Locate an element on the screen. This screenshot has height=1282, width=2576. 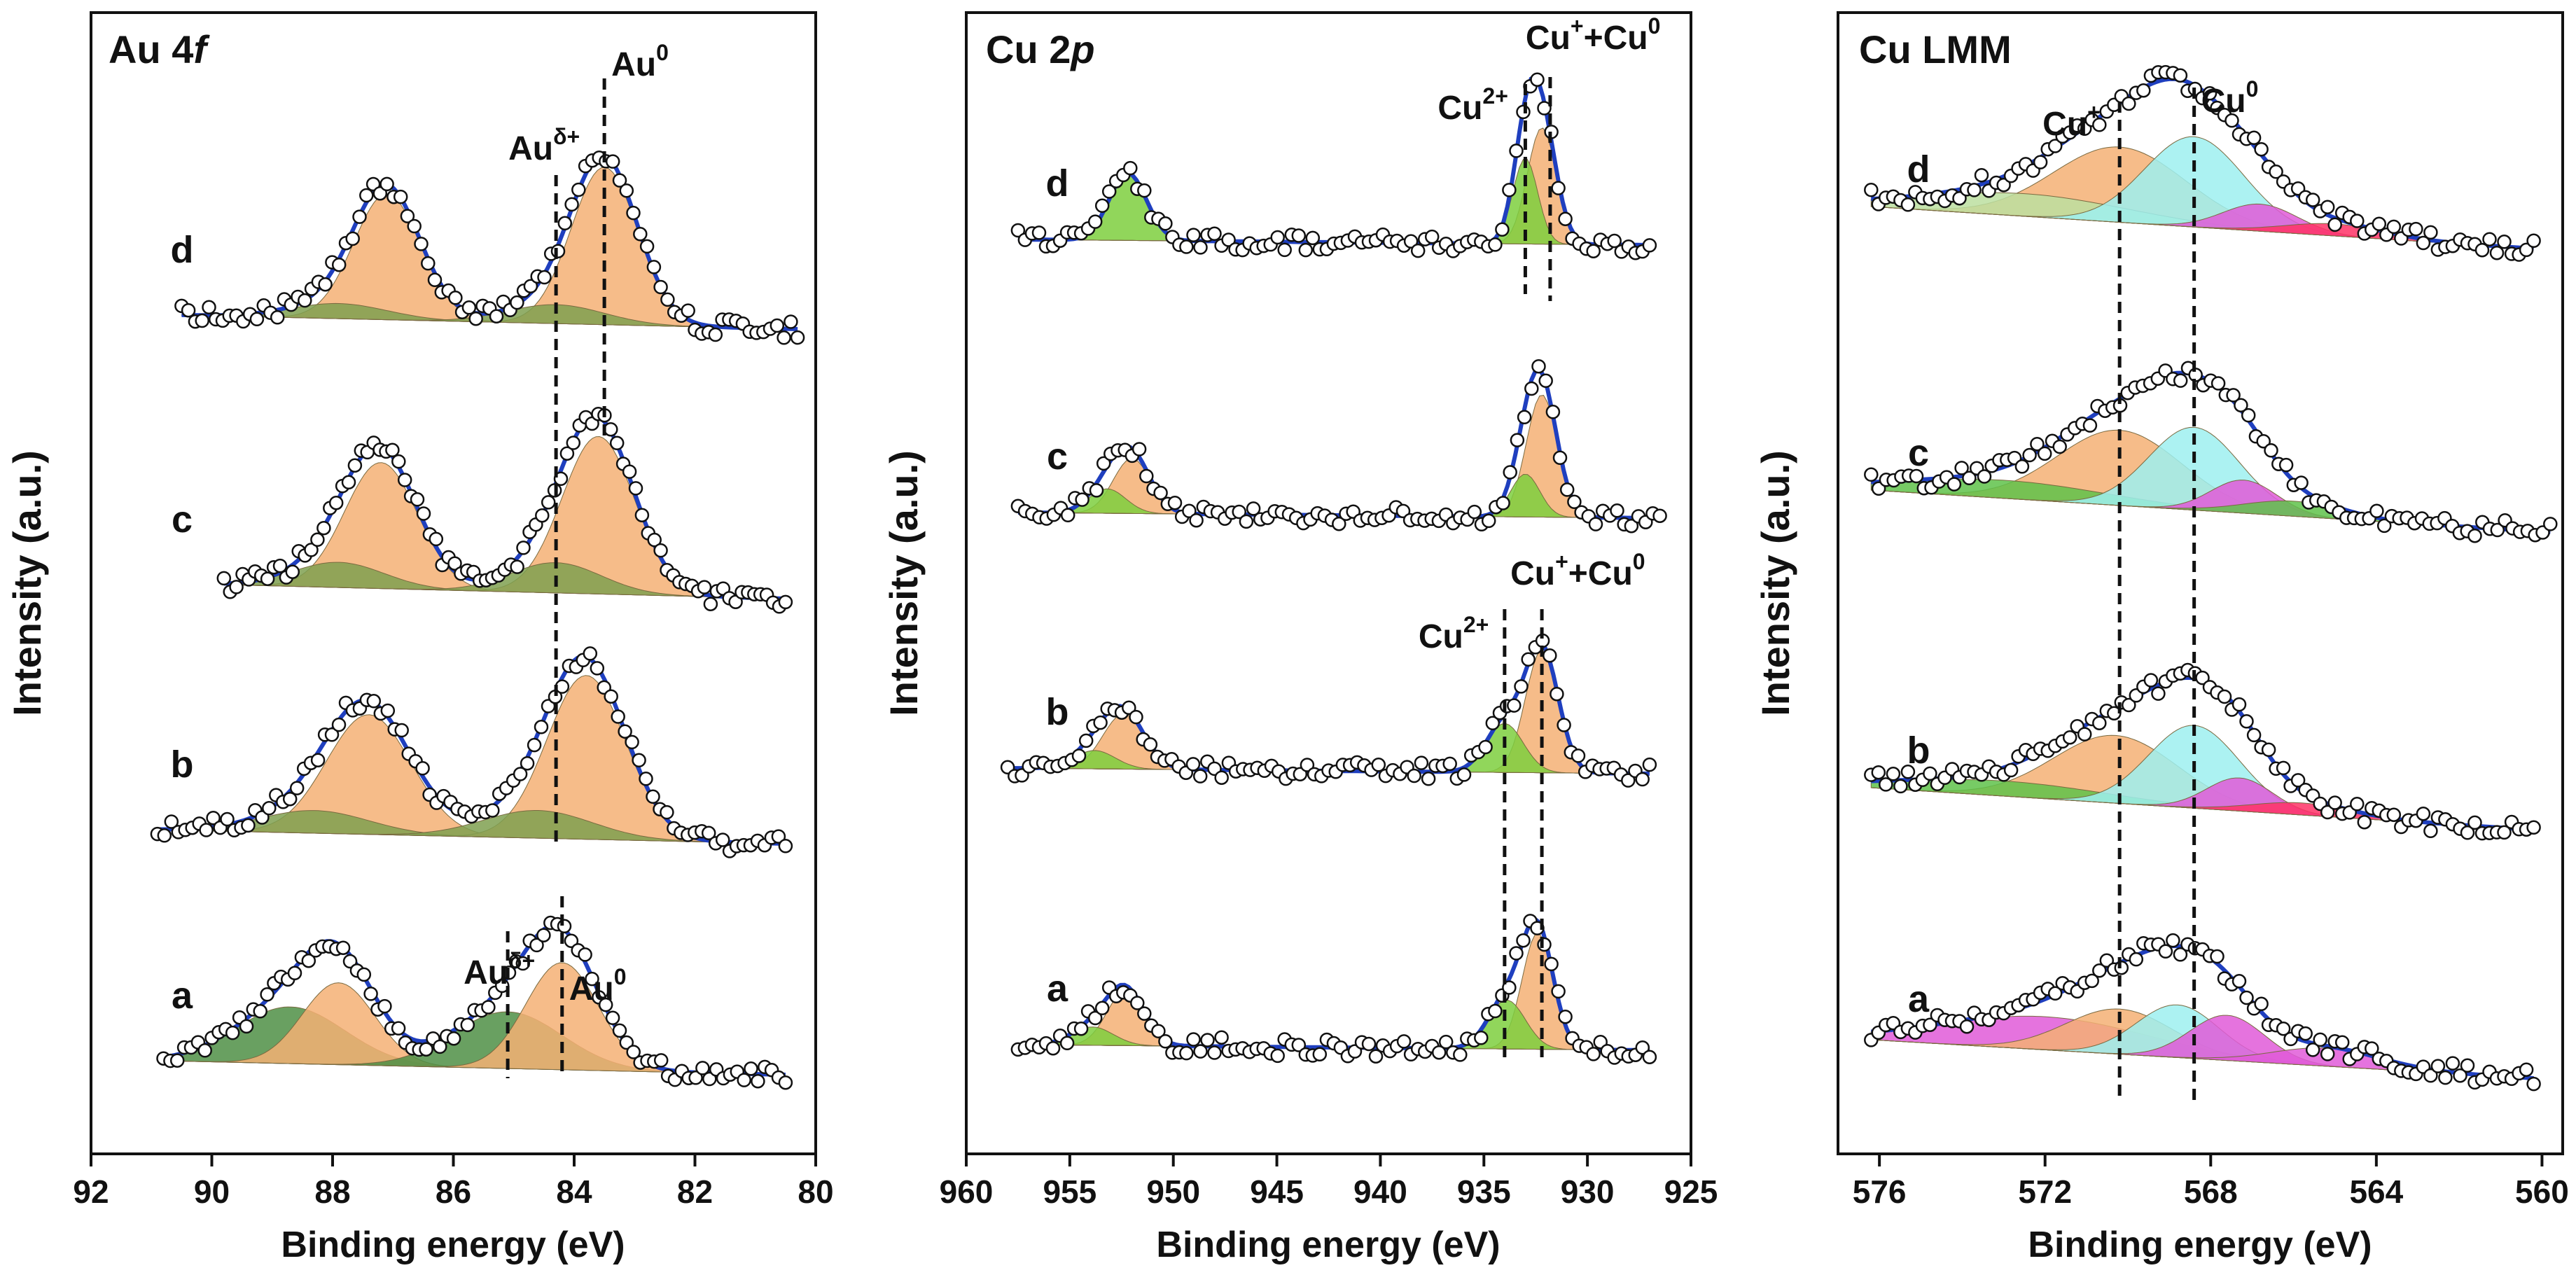
series-d: d is located at coordinates (1333, 166).